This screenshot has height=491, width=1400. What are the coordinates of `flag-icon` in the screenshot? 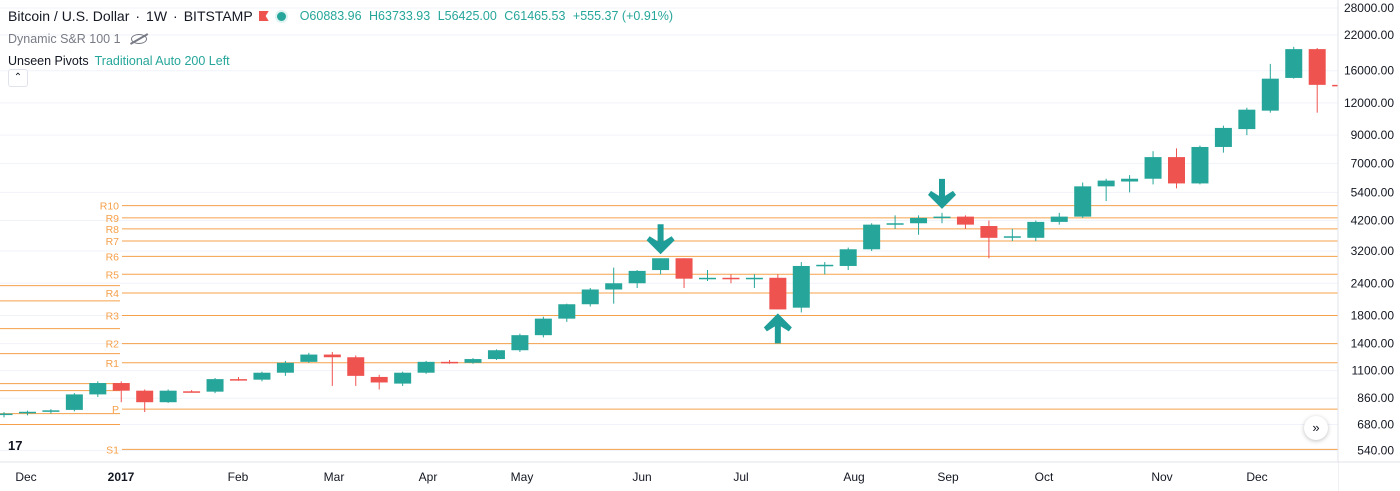 It's located at (263, 16).